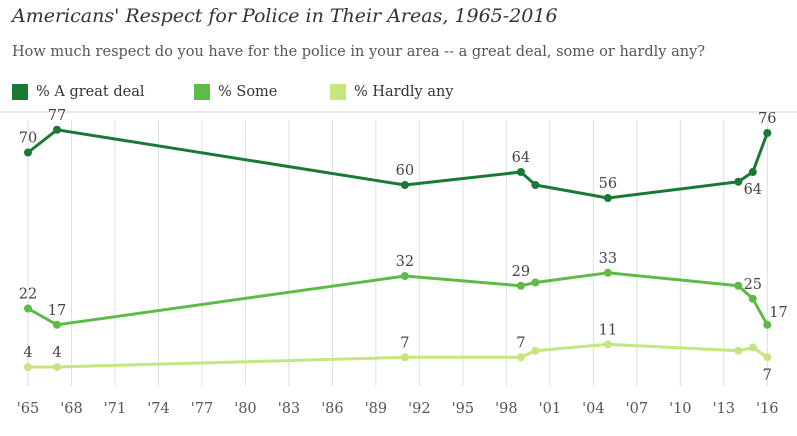  Describe the element at coordinates (376, 409) in the screenshot. I see `x-tick-label-1989: '89` at that location.